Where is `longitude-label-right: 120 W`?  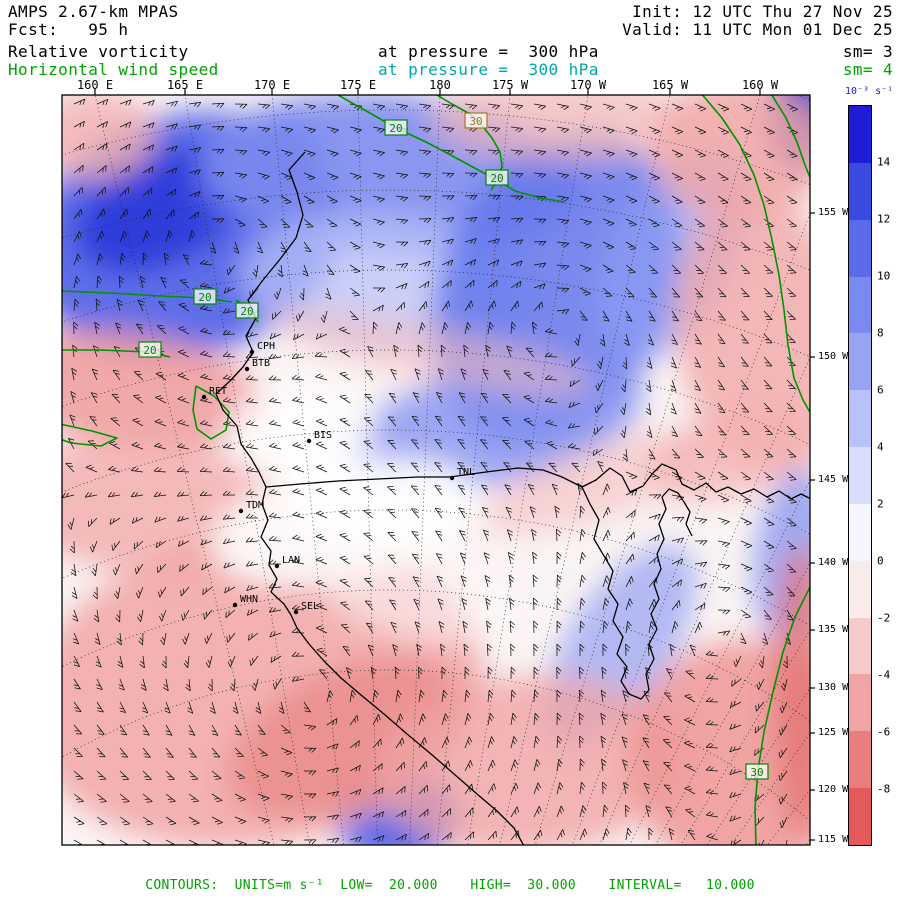 longitude-label-right: 120 W is located at coordinates (833, 789).